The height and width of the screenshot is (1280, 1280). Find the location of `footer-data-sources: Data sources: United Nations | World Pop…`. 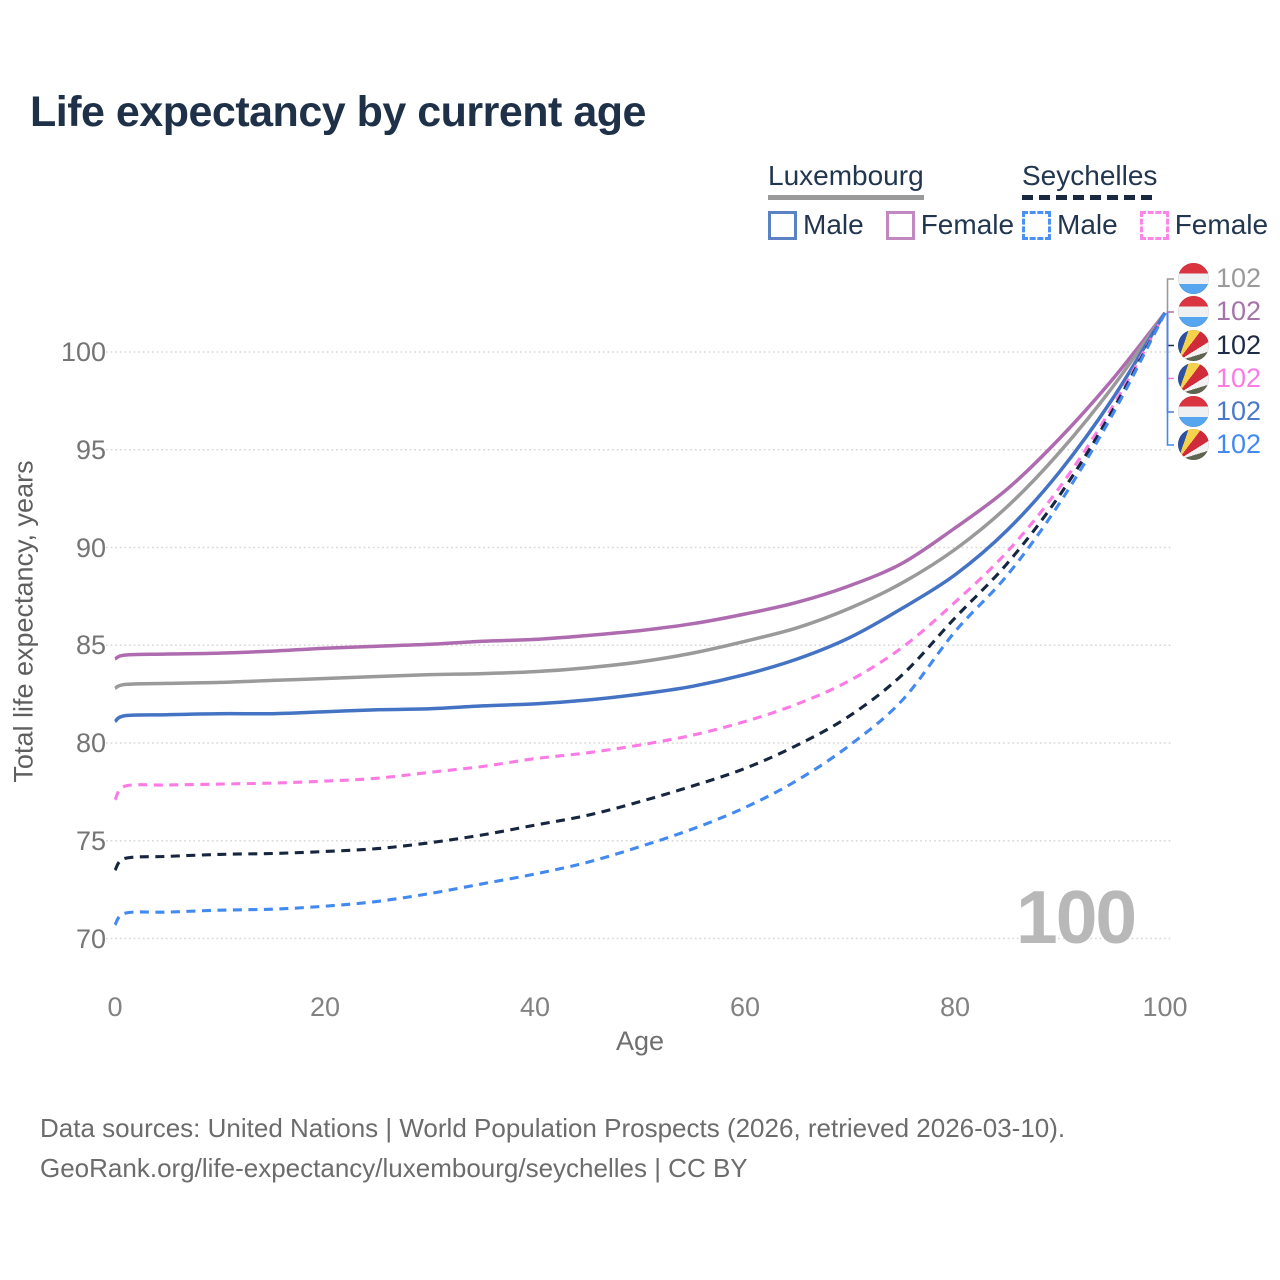

footer-data-sources: Data sources: United Nations | World Pop… is located at coordinates (553, 1128).